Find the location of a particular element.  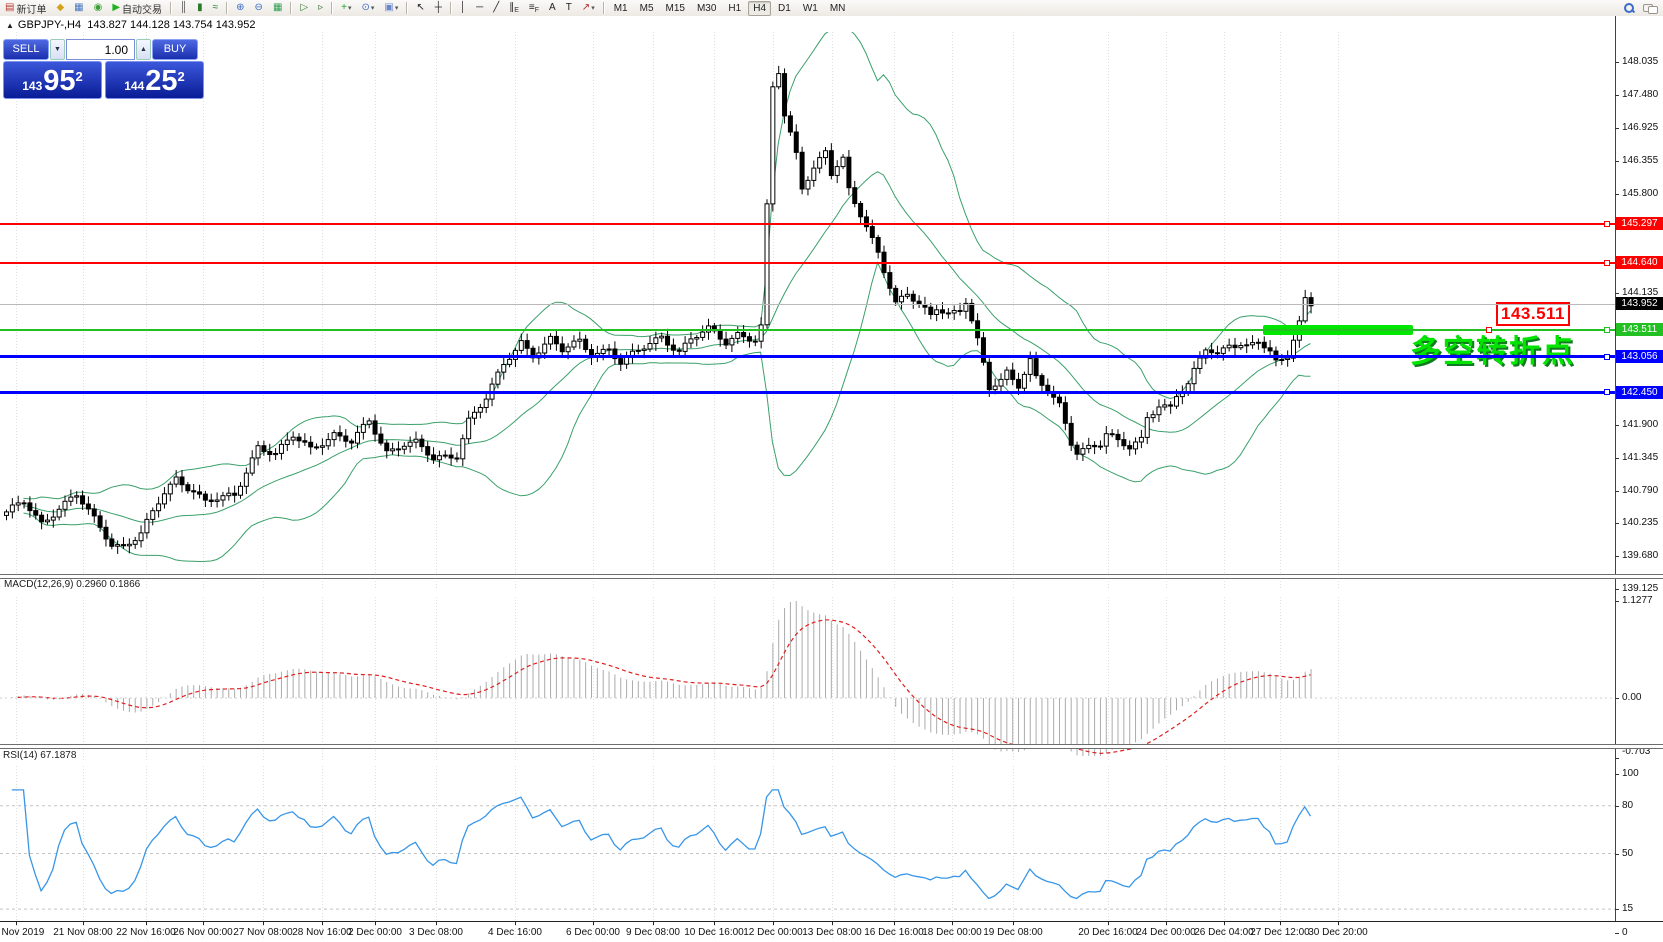

crosshair-icon: ┼ is located at coordinates (438, 7).